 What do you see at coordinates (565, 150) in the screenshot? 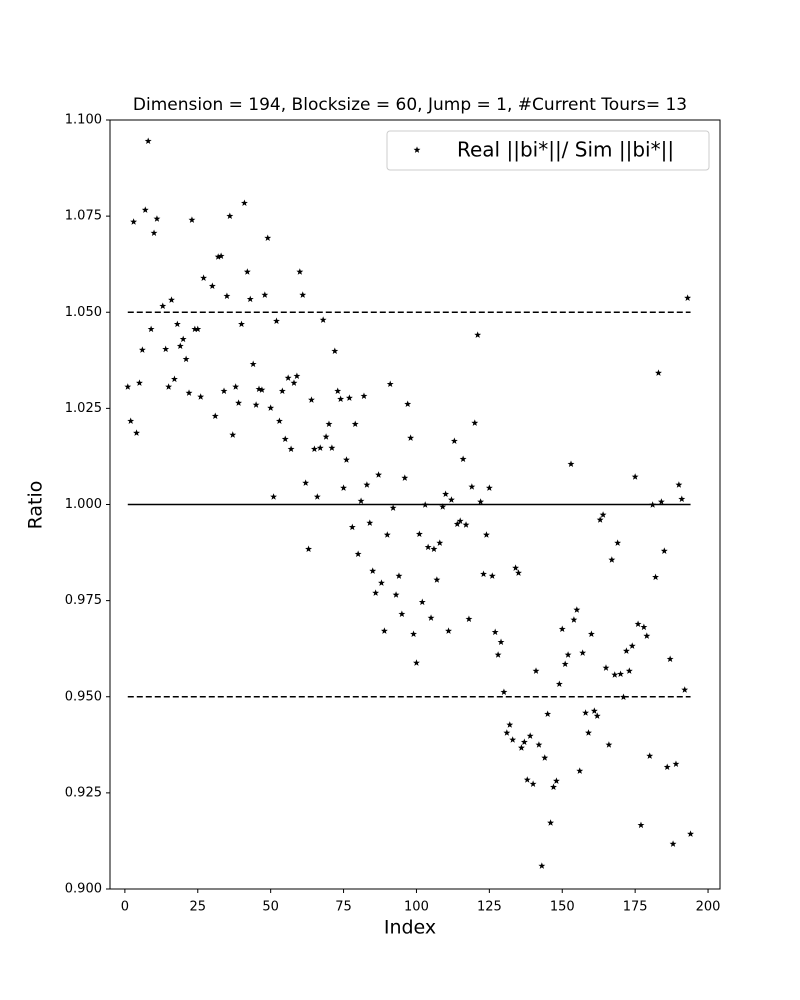
I see `legend-label: Real ||bi*||/ Sim ||bi*||` at bounding box center [565, 150].